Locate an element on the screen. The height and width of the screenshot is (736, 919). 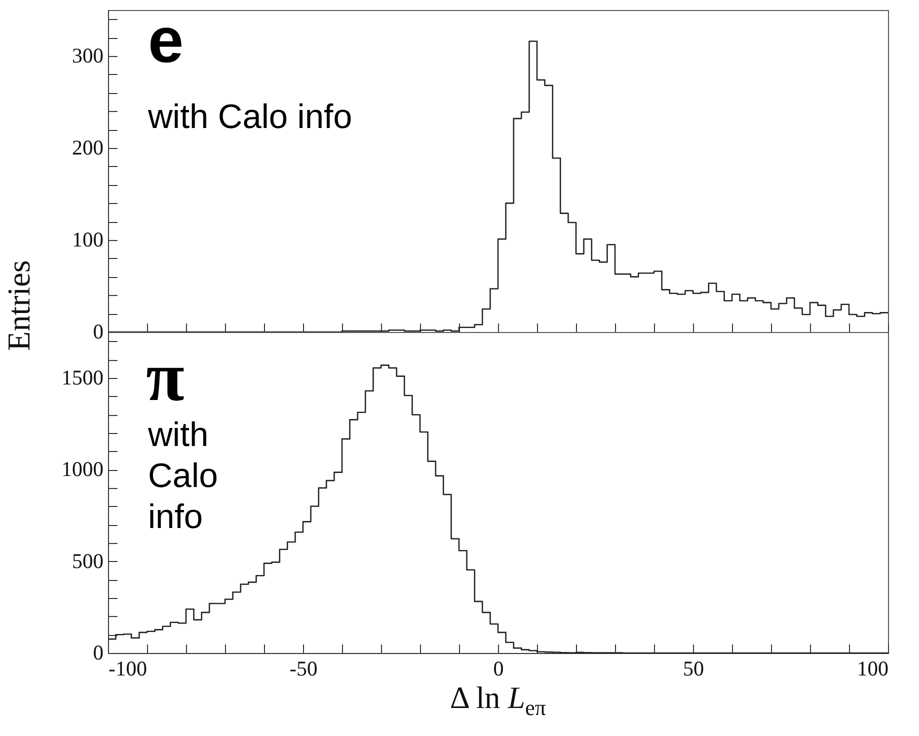
y-tick-label: 500 is located at coordinates (88, 560).